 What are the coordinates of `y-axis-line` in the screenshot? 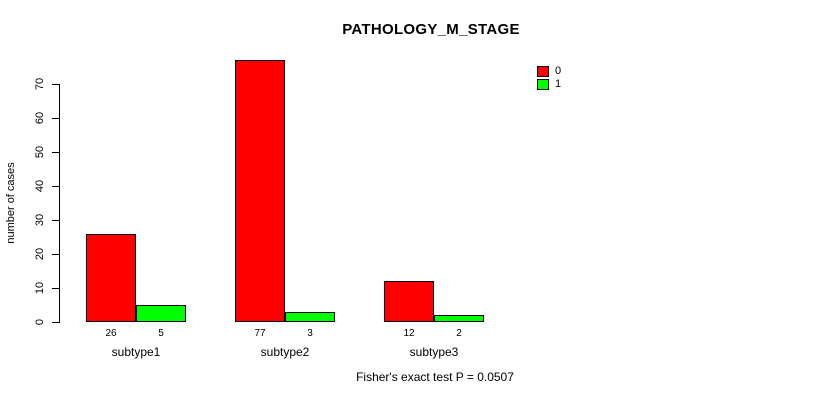 It's located at (59, 203).